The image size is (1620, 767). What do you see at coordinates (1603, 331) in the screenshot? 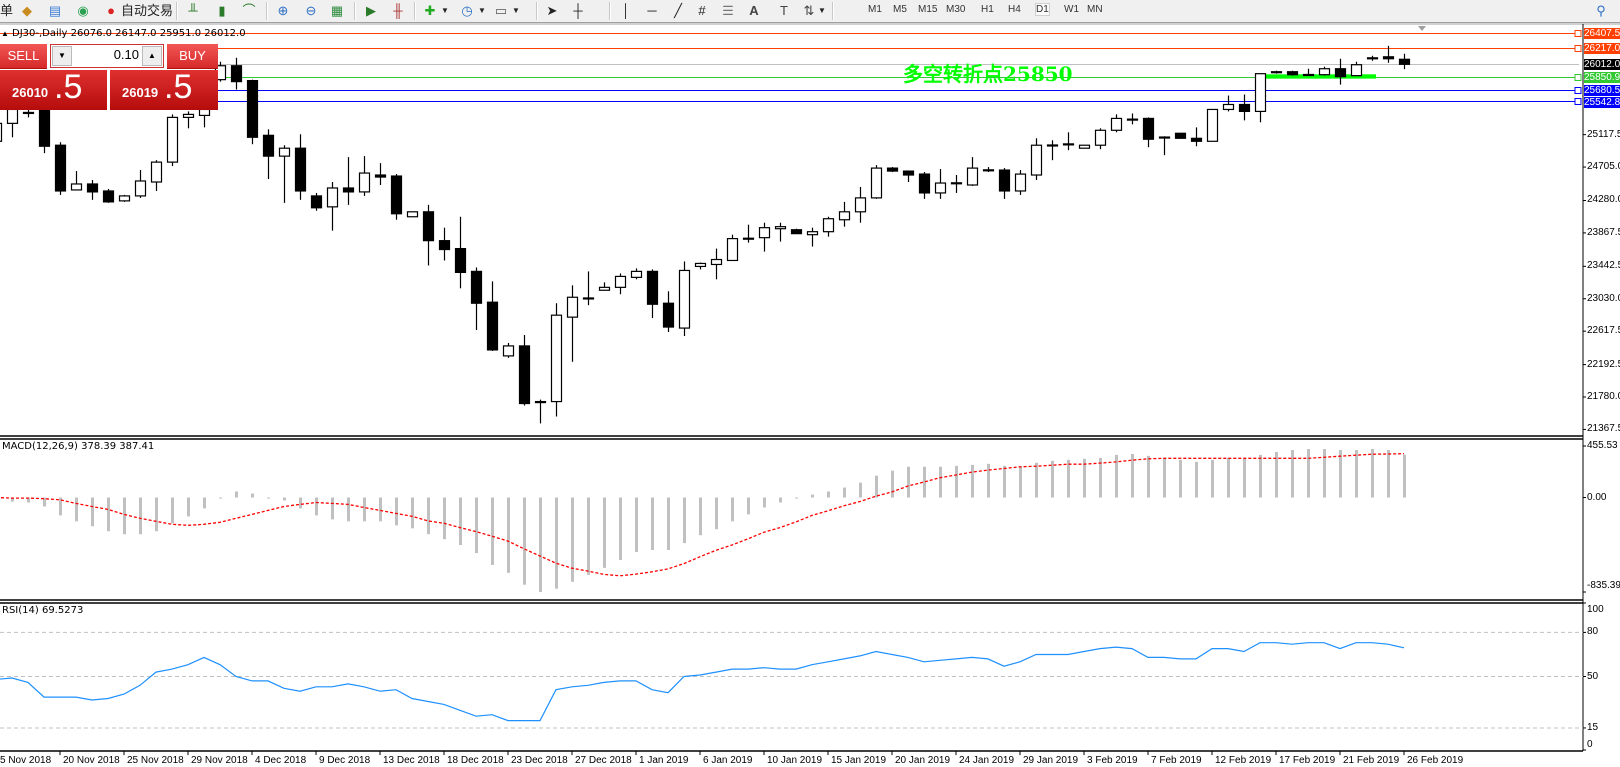
I see `price-tick-label: 22617.5` at bounding box center [1603, 331].